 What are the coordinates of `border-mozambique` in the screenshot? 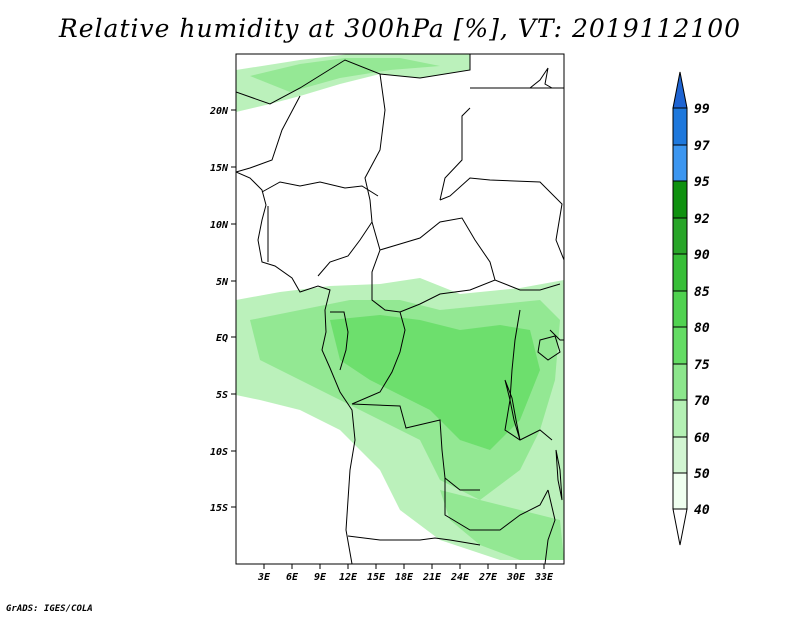 It's located at (550, 526).